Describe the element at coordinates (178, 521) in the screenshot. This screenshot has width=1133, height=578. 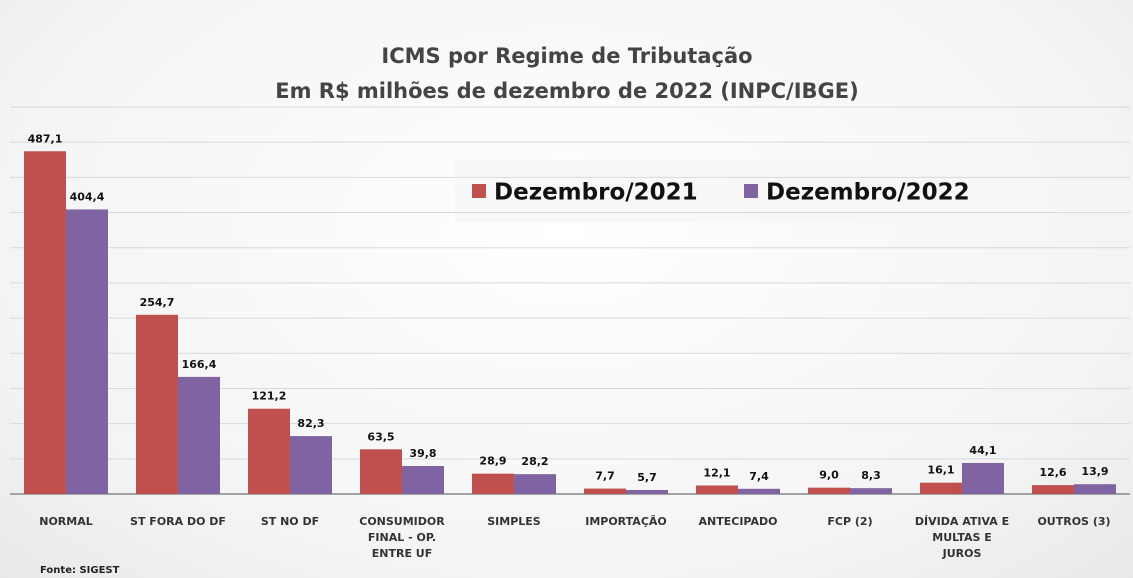
I see `x-tick-label: ST FORA DO DF` at that location.